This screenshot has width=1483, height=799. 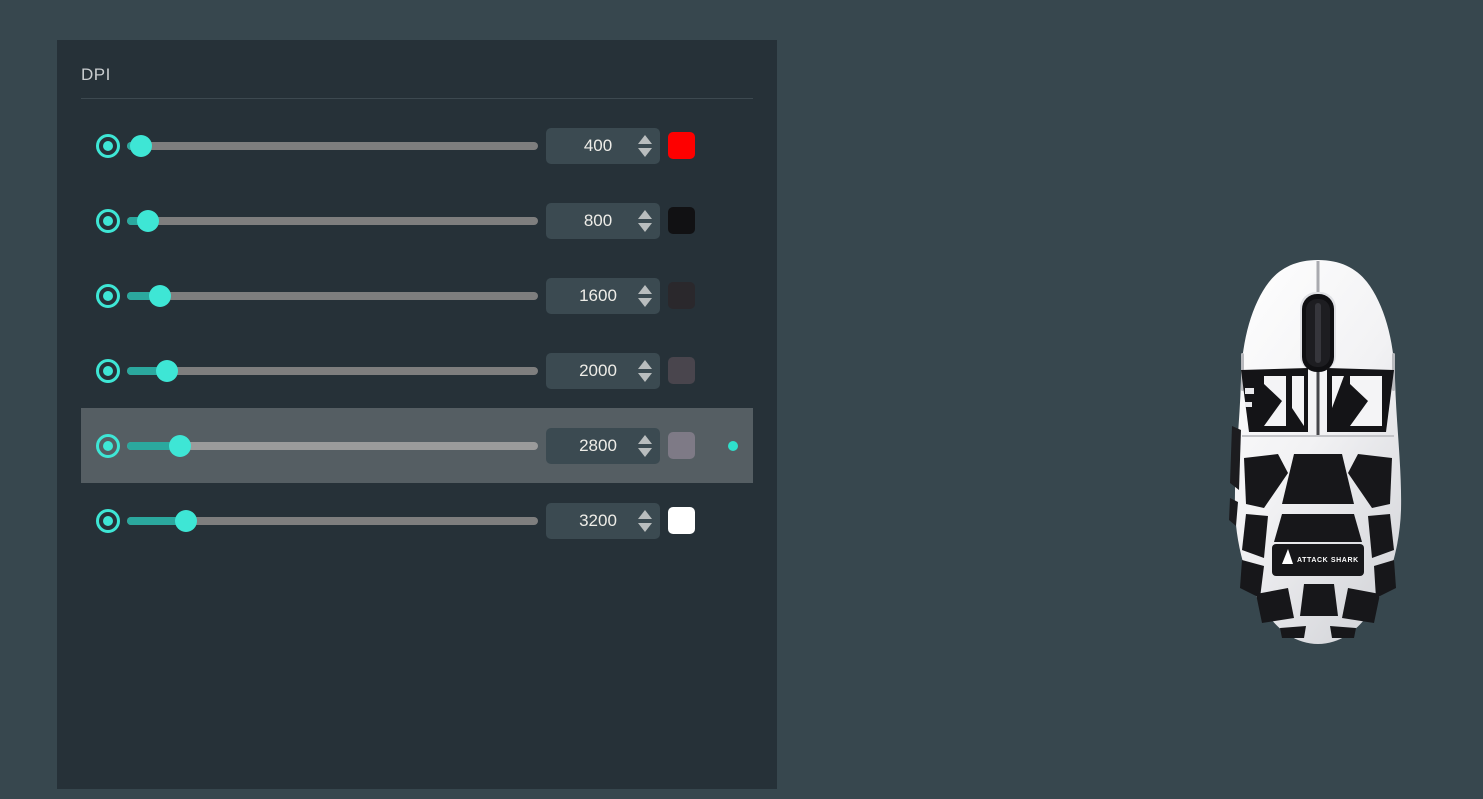 I want to click on mouse-image: ATTACK SHARK, so click(x=1318, y=452).